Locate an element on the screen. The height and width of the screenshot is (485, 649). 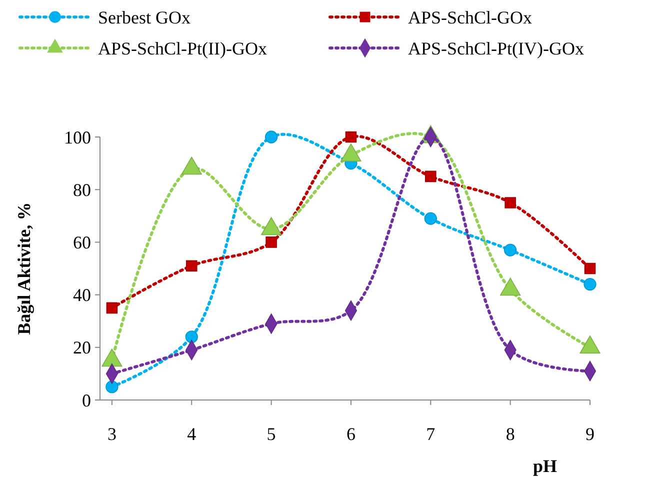
x-tick-label: 6 is located at coordinates (351, 434).